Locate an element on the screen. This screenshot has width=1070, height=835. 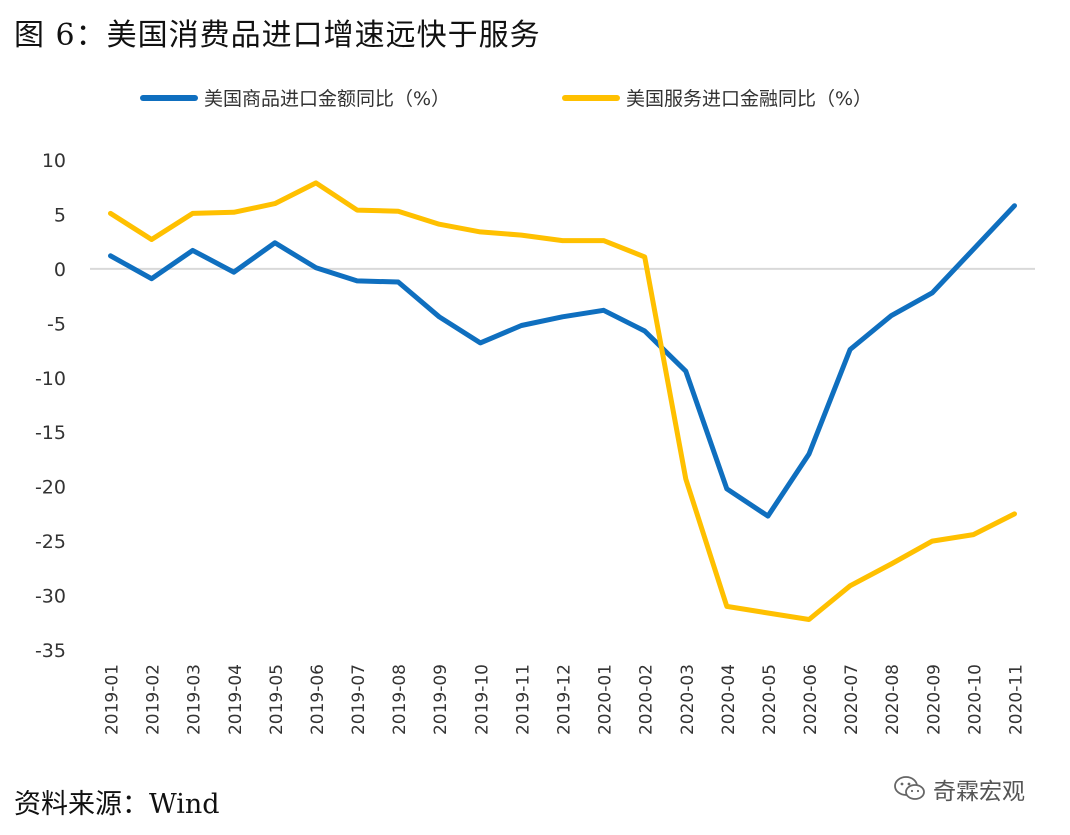
x-tick-label: 2020-02 is located at coordinates (647, 699).